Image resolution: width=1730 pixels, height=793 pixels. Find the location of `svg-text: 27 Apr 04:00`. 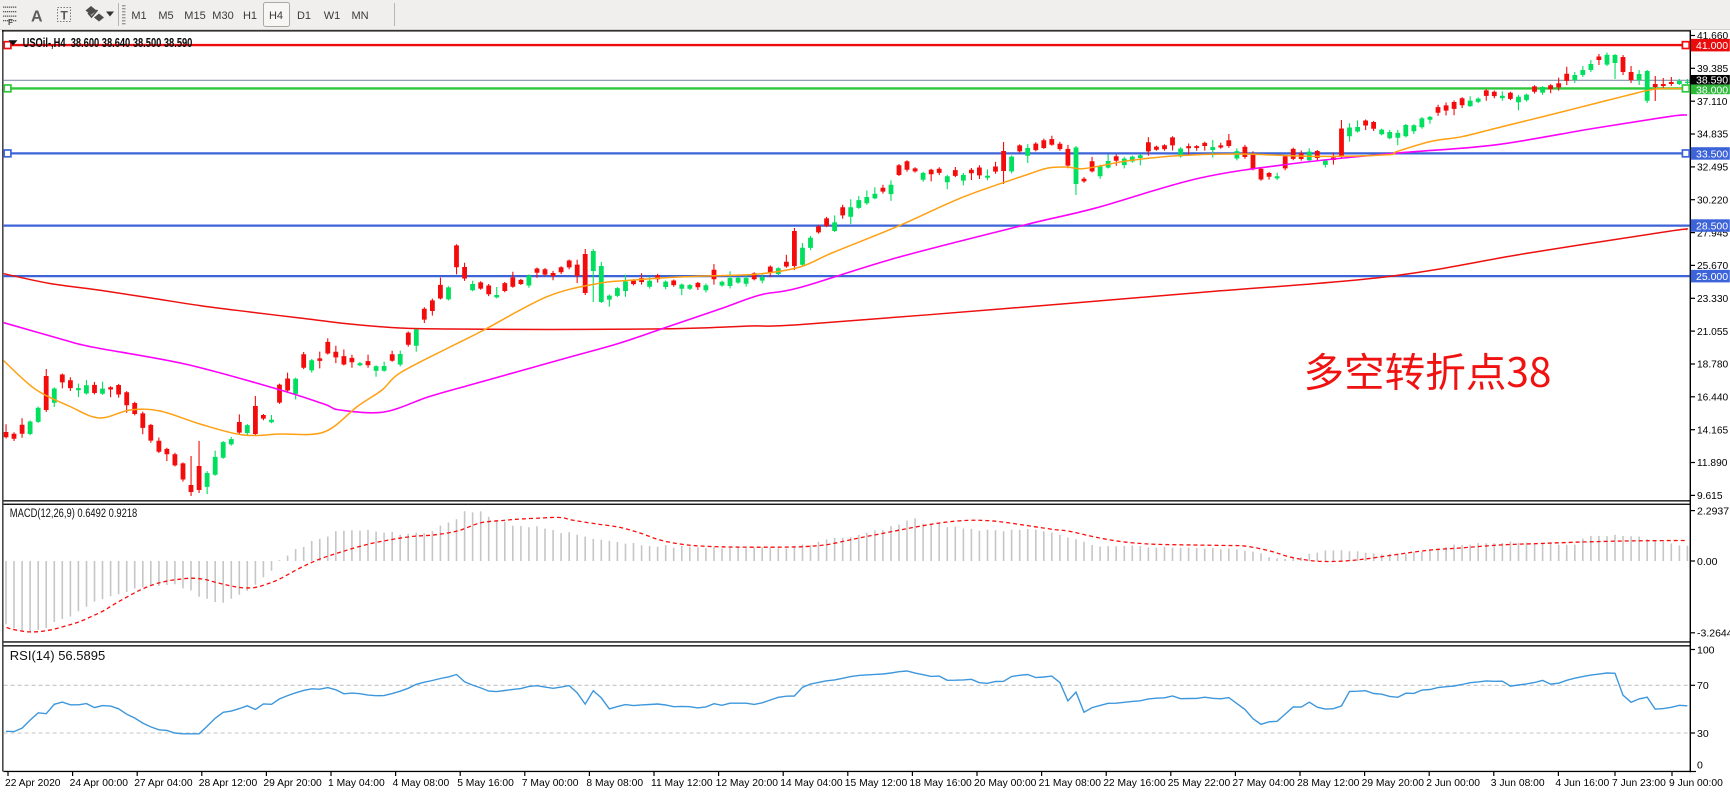

svg-text: 27 Apr 04:00 is located at coordinates (163, 783).